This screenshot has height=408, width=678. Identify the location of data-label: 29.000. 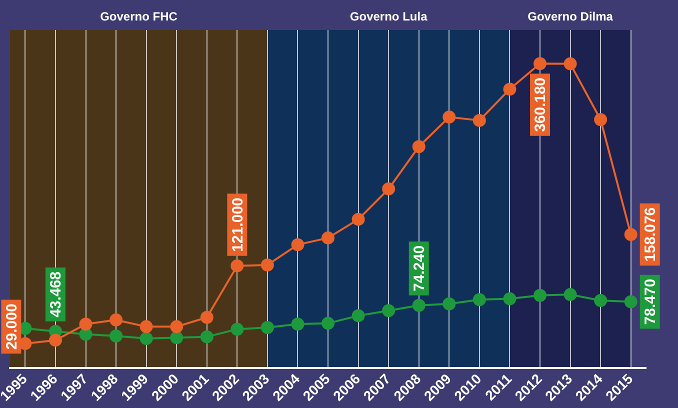
(11, 327).